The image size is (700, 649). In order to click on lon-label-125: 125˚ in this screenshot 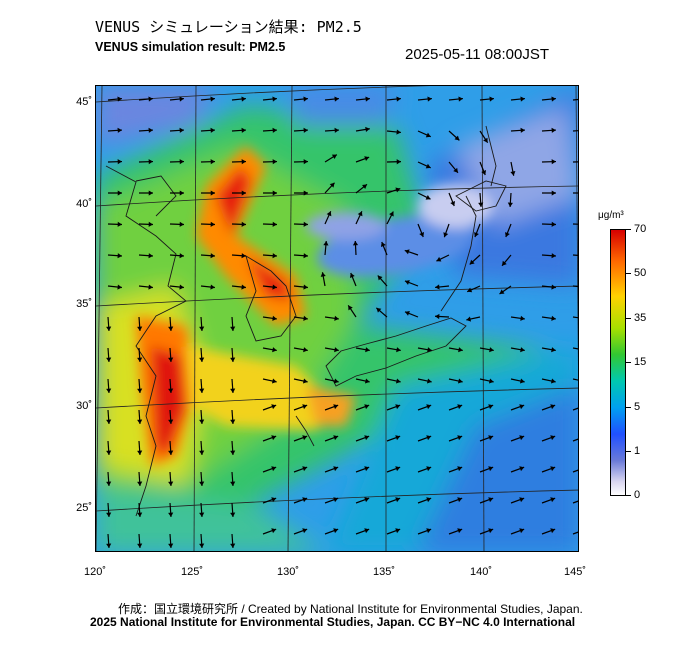, I will do `click(192, 572)`.